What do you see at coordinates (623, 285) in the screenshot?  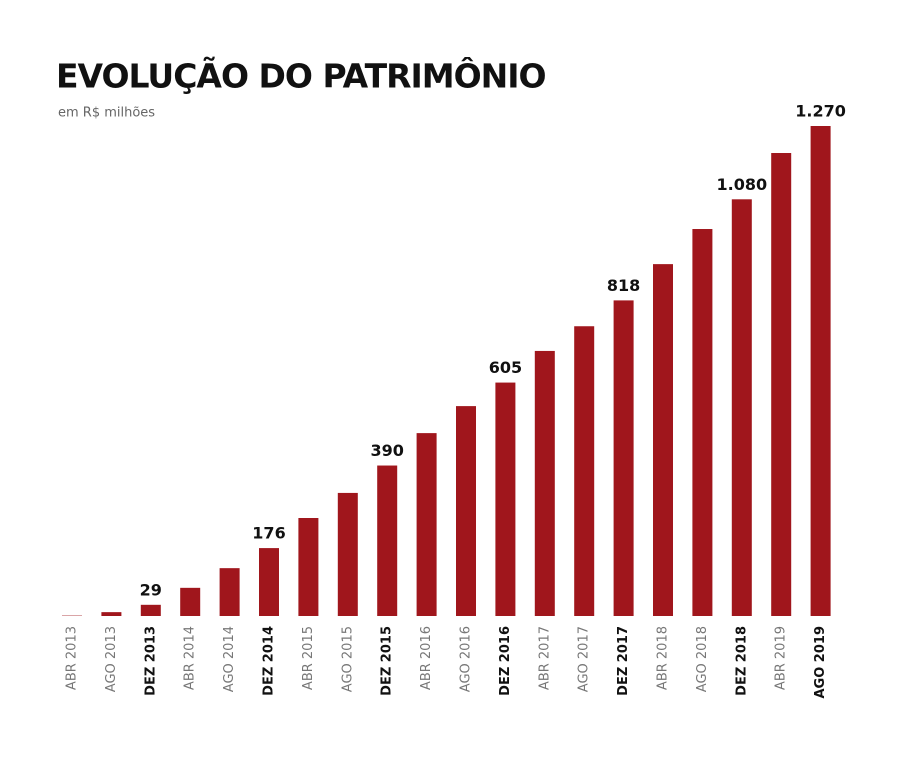 I see `value-label: 818` at bounding box center [623, 285].